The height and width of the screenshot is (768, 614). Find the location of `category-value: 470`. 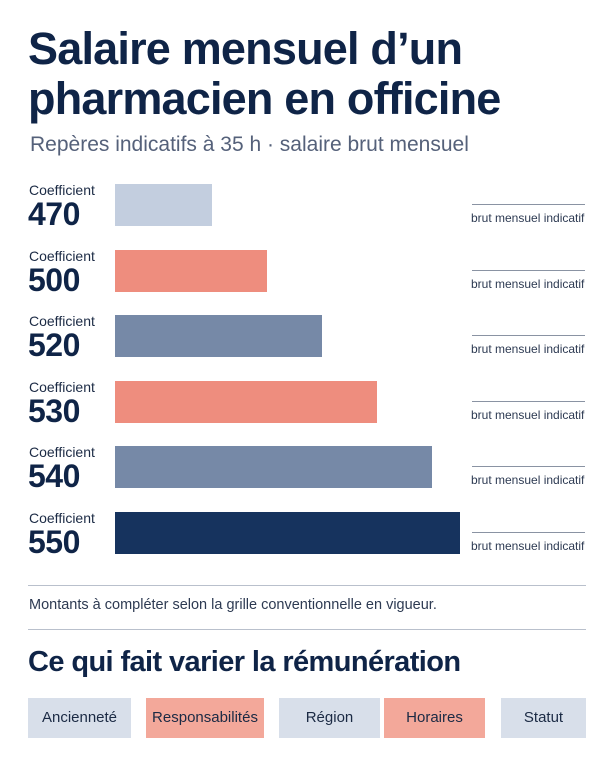

category-value: 470 is located at coordinates (54, 214).